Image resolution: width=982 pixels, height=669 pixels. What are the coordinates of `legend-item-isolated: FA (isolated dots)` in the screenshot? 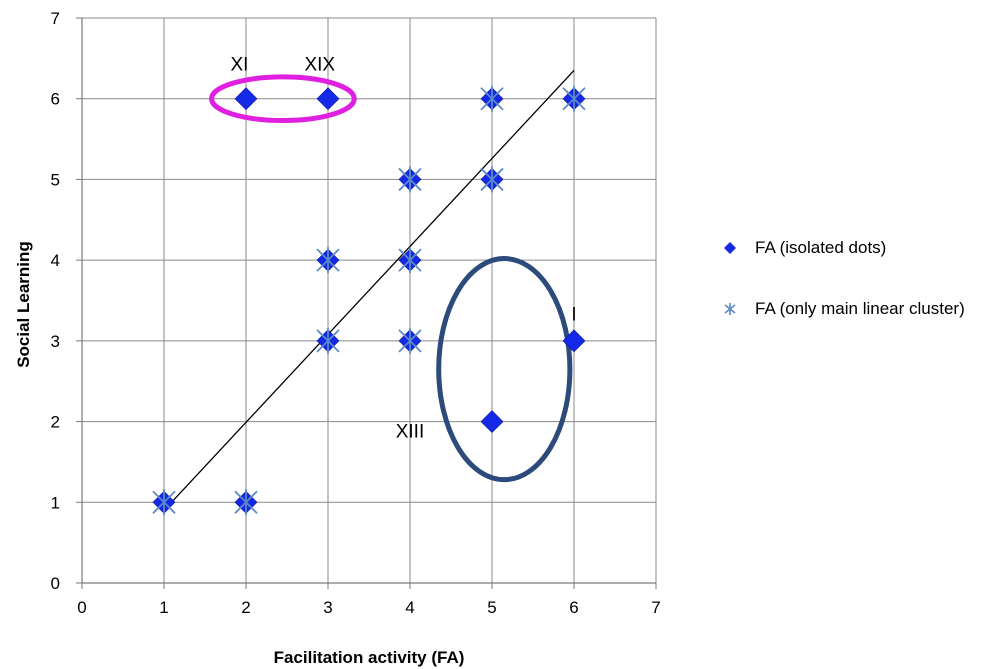 It's located at (847, 247).